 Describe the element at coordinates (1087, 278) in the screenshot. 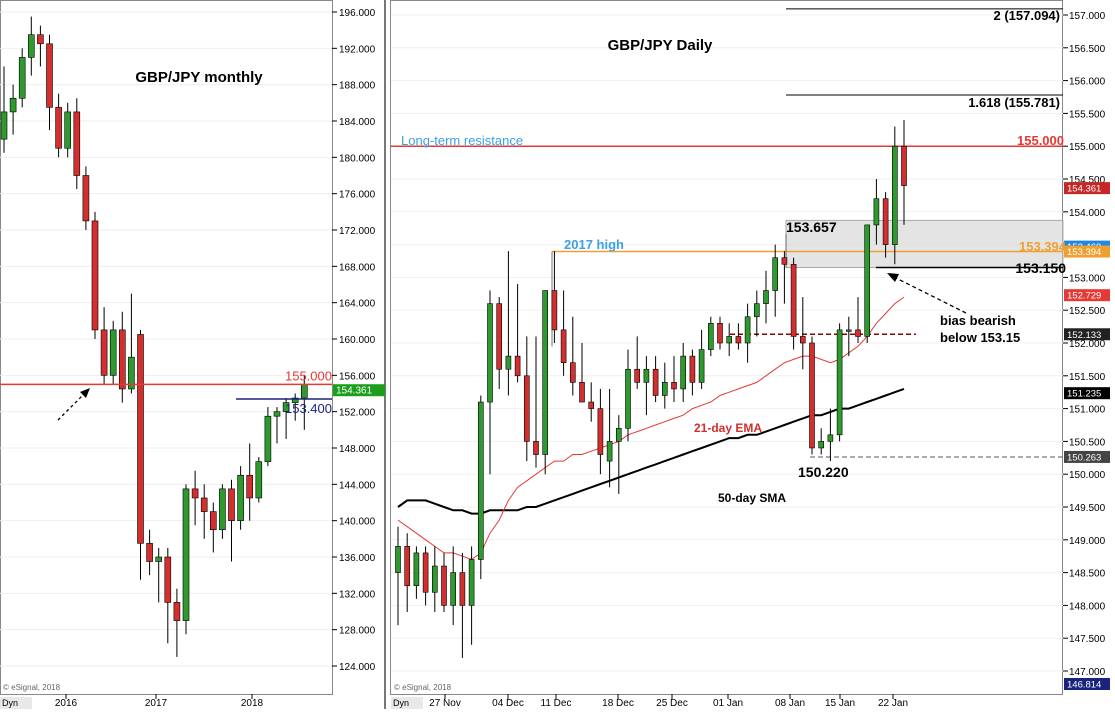

I see `daily-y-tick-label: 153.000` at that location.